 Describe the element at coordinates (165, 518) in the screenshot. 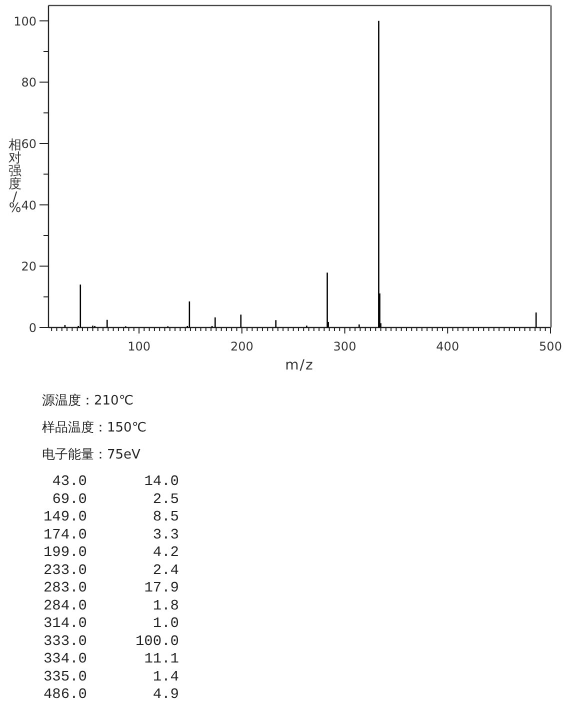

I see `text: 8.5` at that location.